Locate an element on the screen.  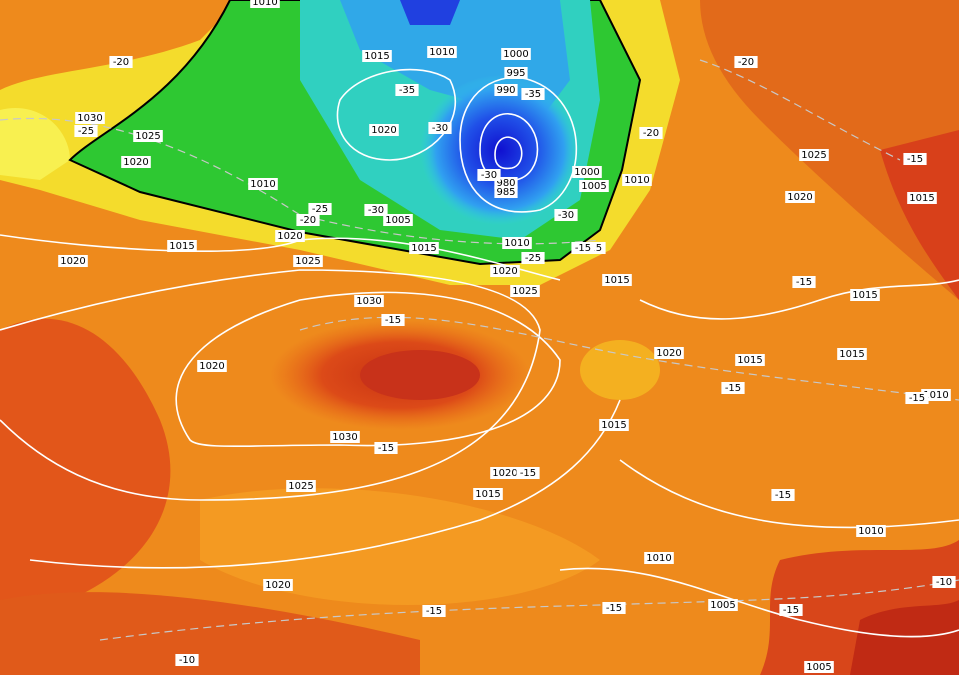
temperature-label-text: -20 is located at coordinates (308, 220).